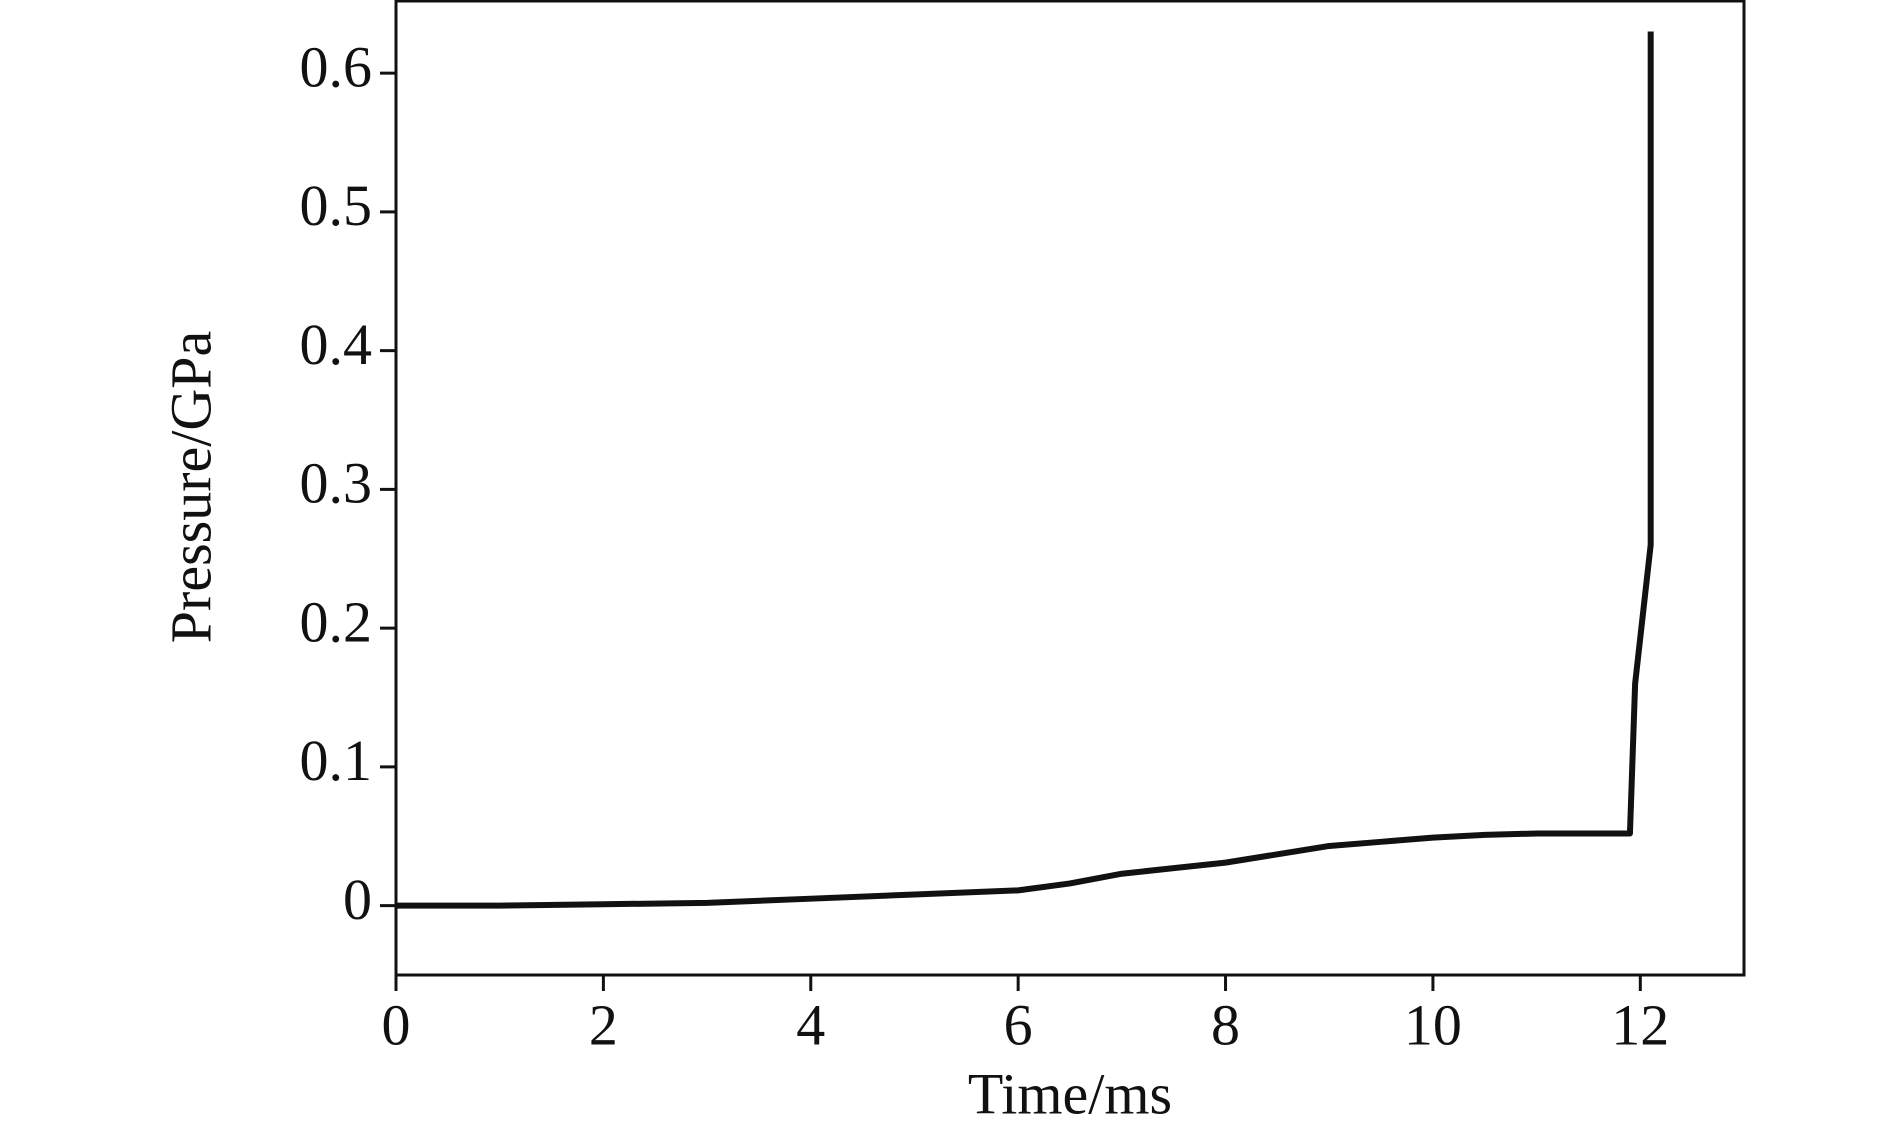 This screenshot has width=1890, height=1136. I want to click on x-tick-label: 12, so click(1640, 1024).